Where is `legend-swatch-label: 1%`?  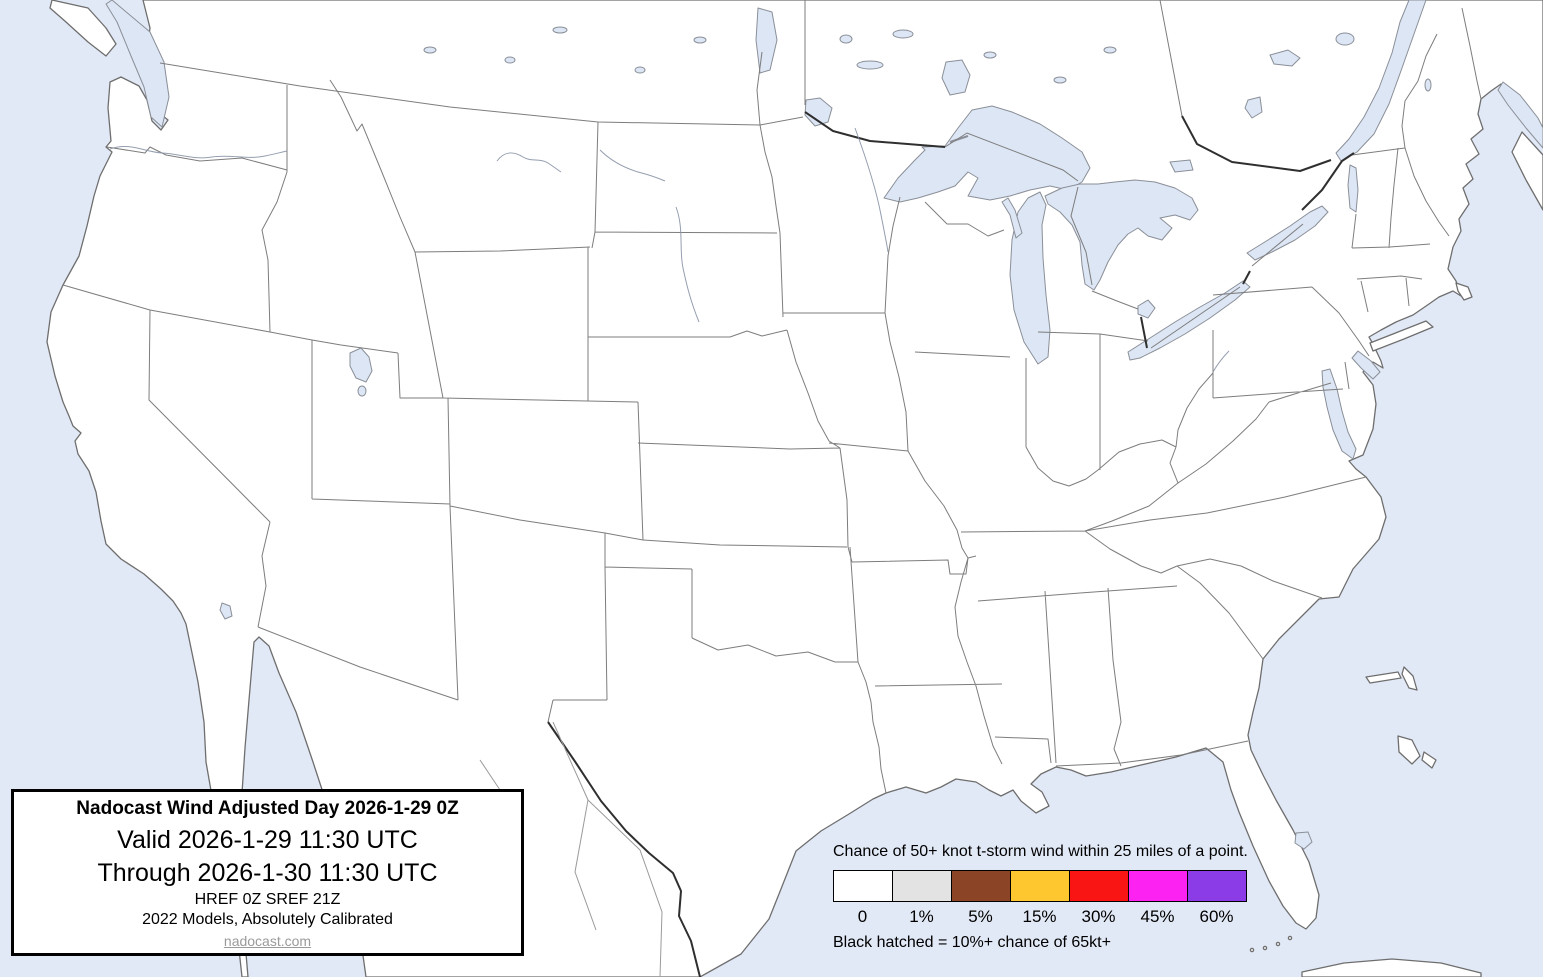
legend-swatch-label: 1% is located at coordinates (921, 916).